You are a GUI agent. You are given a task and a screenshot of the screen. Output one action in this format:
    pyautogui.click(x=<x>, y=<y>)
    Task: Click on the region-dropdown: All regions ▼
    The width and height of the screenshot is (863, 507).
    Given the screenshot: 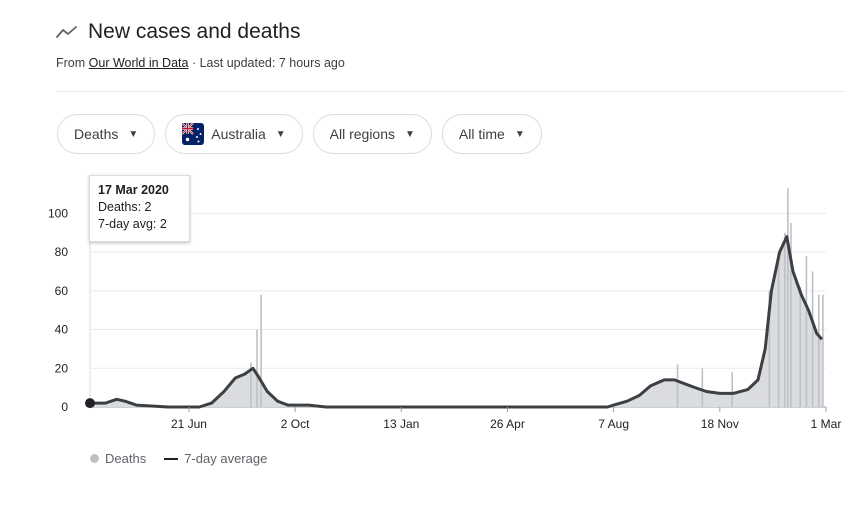 What is the action you would take?
    pyautogui.click(x=372, y=134)
    